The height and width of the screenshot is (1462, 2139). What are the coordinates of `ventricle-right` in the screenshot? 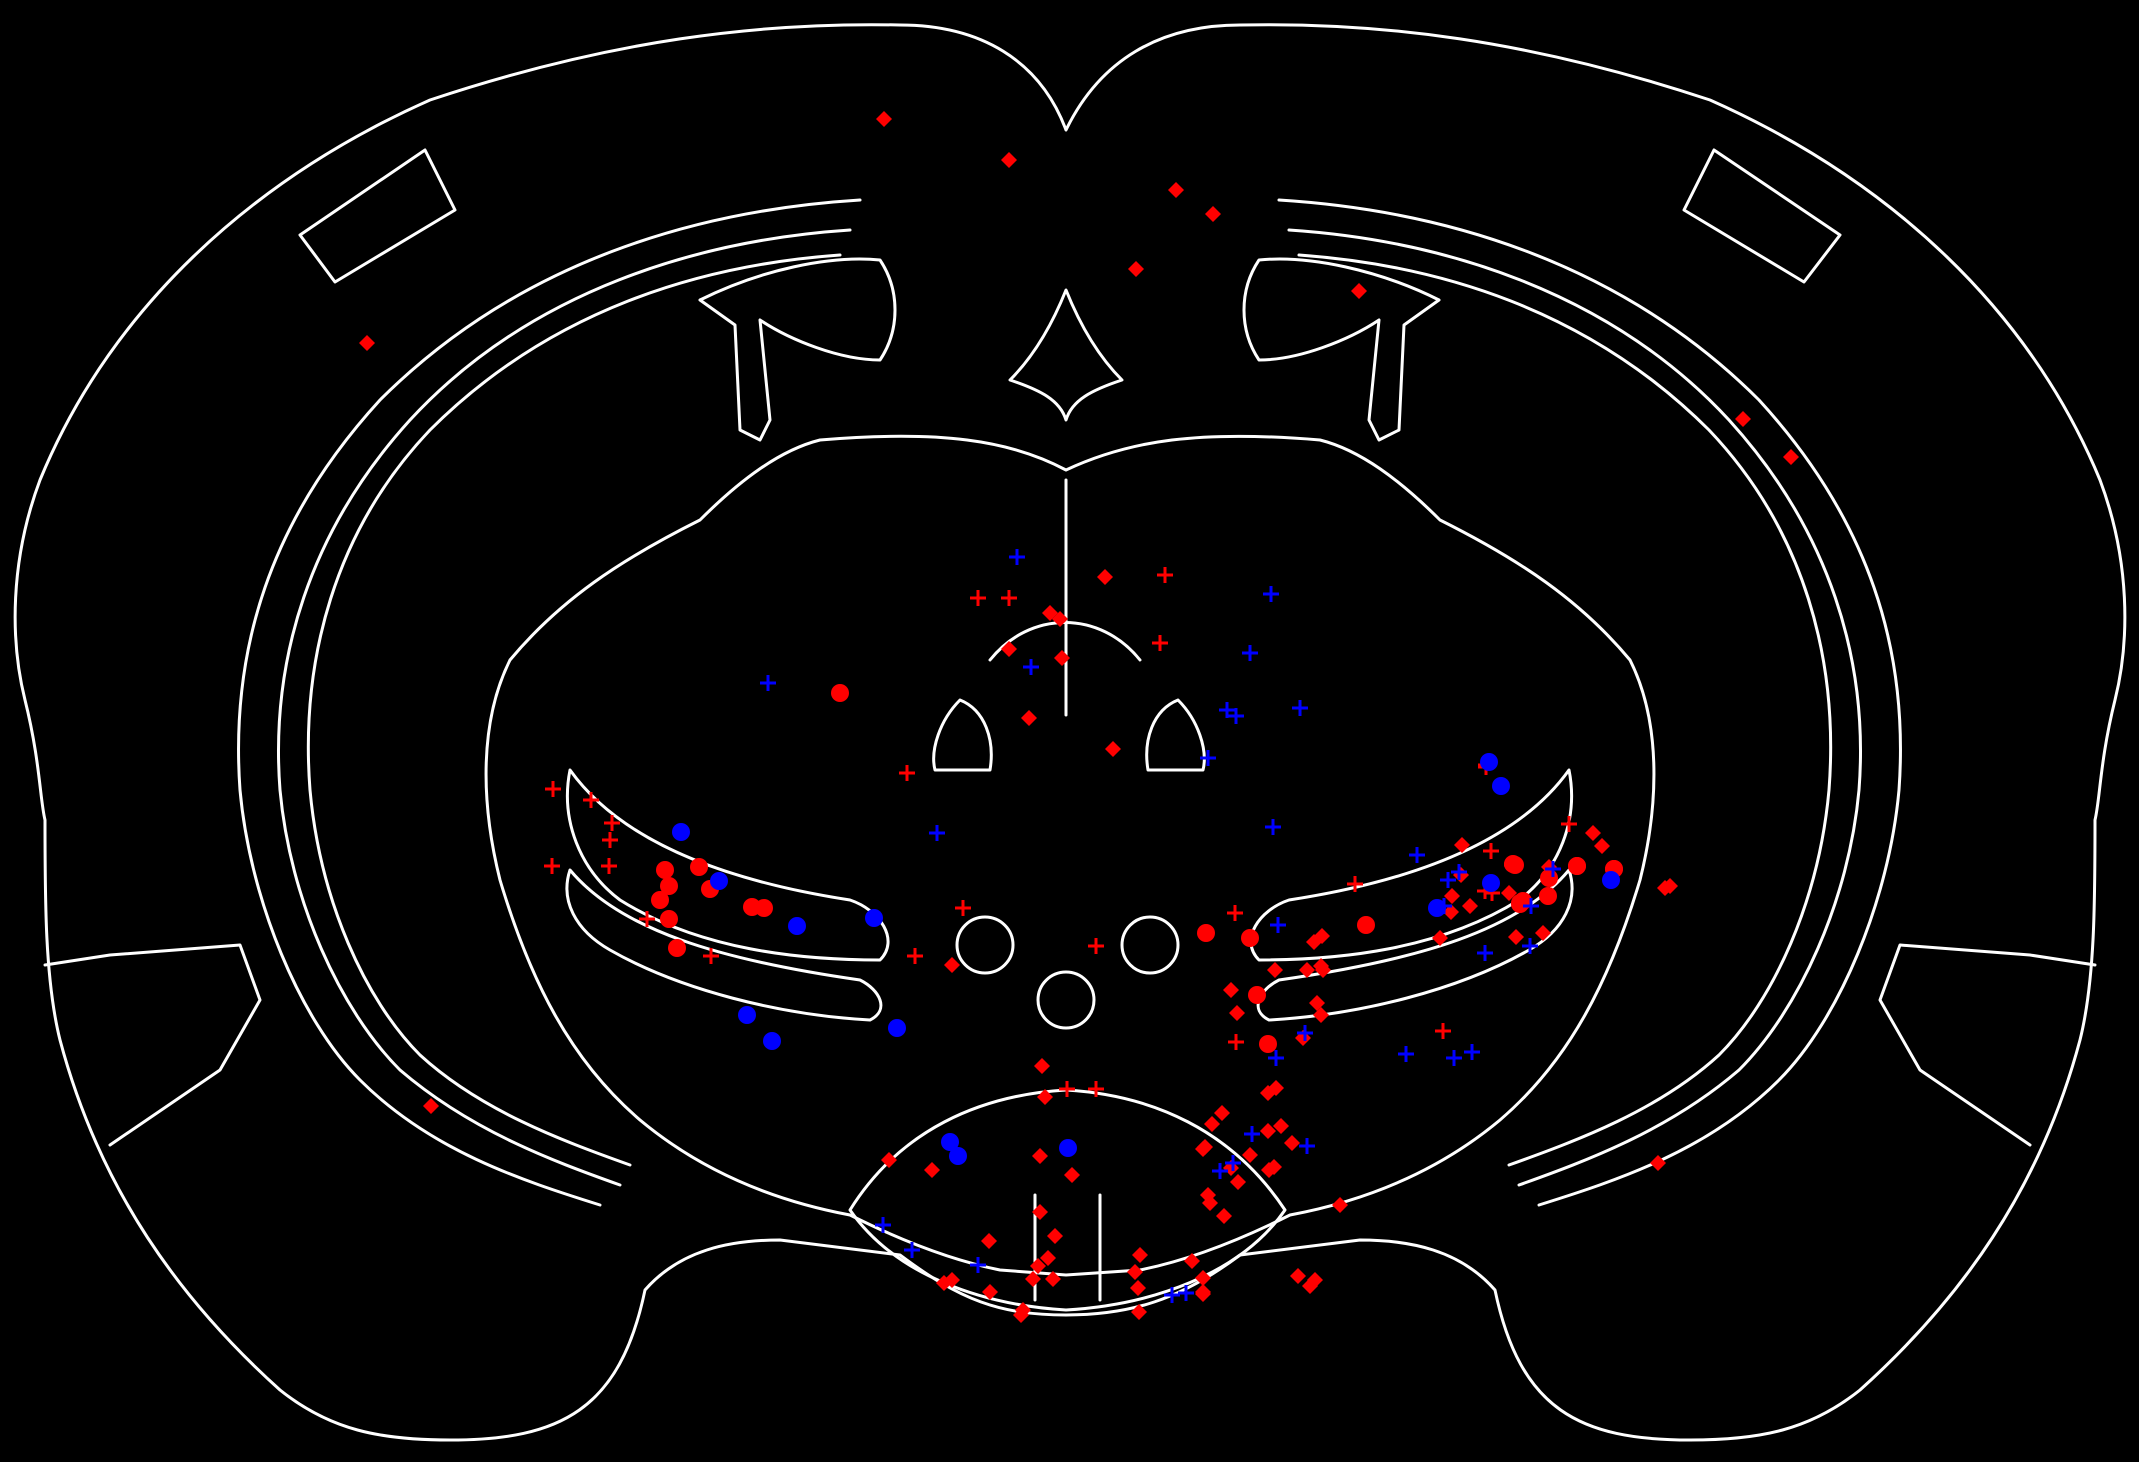 It's located at (1175, 735).